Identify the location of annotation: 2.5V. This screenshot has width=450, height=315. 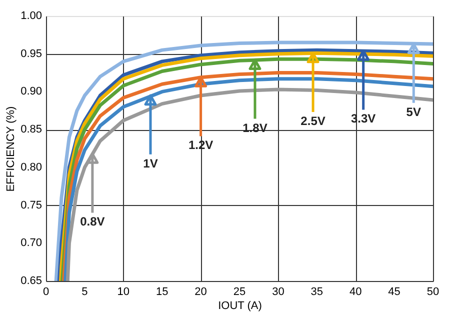
(313, 121).